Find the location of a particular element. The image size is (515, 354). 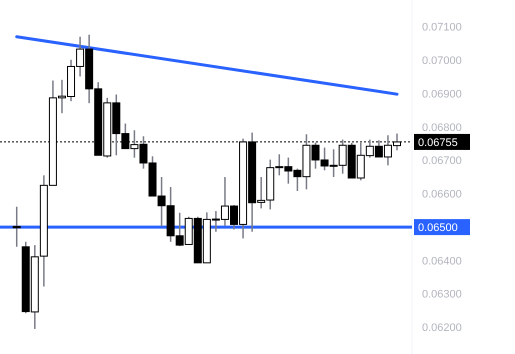

y-tick-label: 0.07100 is located at coordinates (442, 28).